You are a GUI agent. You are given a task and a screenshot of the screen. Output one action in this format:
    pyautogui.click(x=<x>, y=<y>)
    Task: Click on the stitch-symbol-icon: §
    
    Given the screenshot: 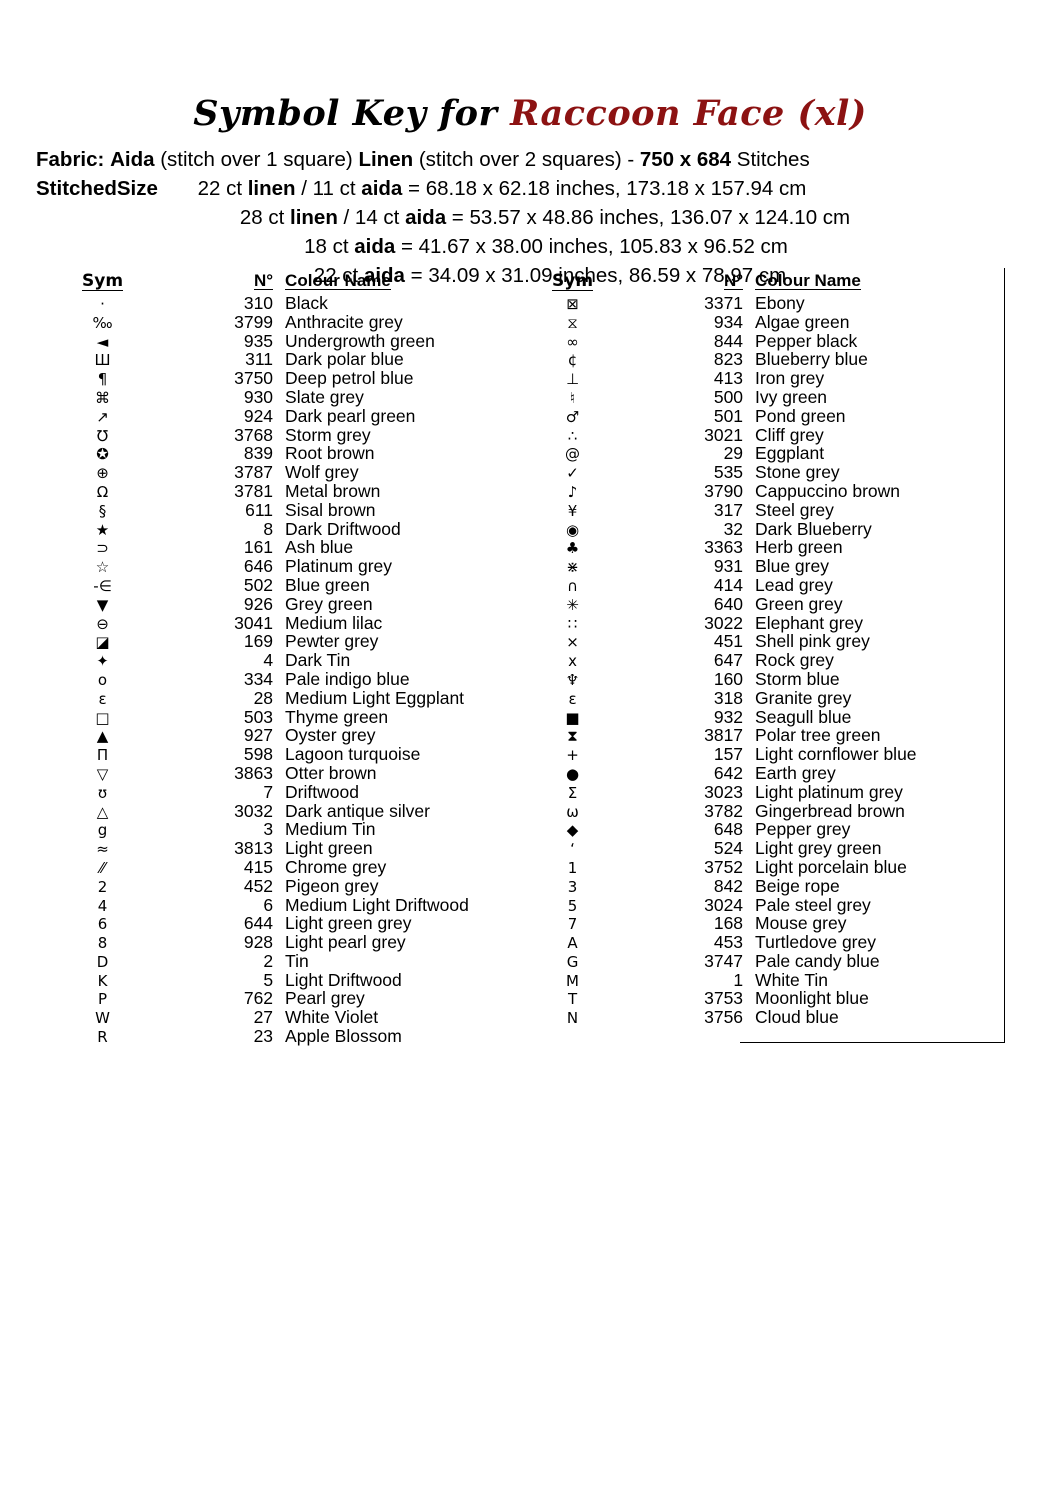 What is the action you would take?
    pyautogui.click(x=102, y=510)
    